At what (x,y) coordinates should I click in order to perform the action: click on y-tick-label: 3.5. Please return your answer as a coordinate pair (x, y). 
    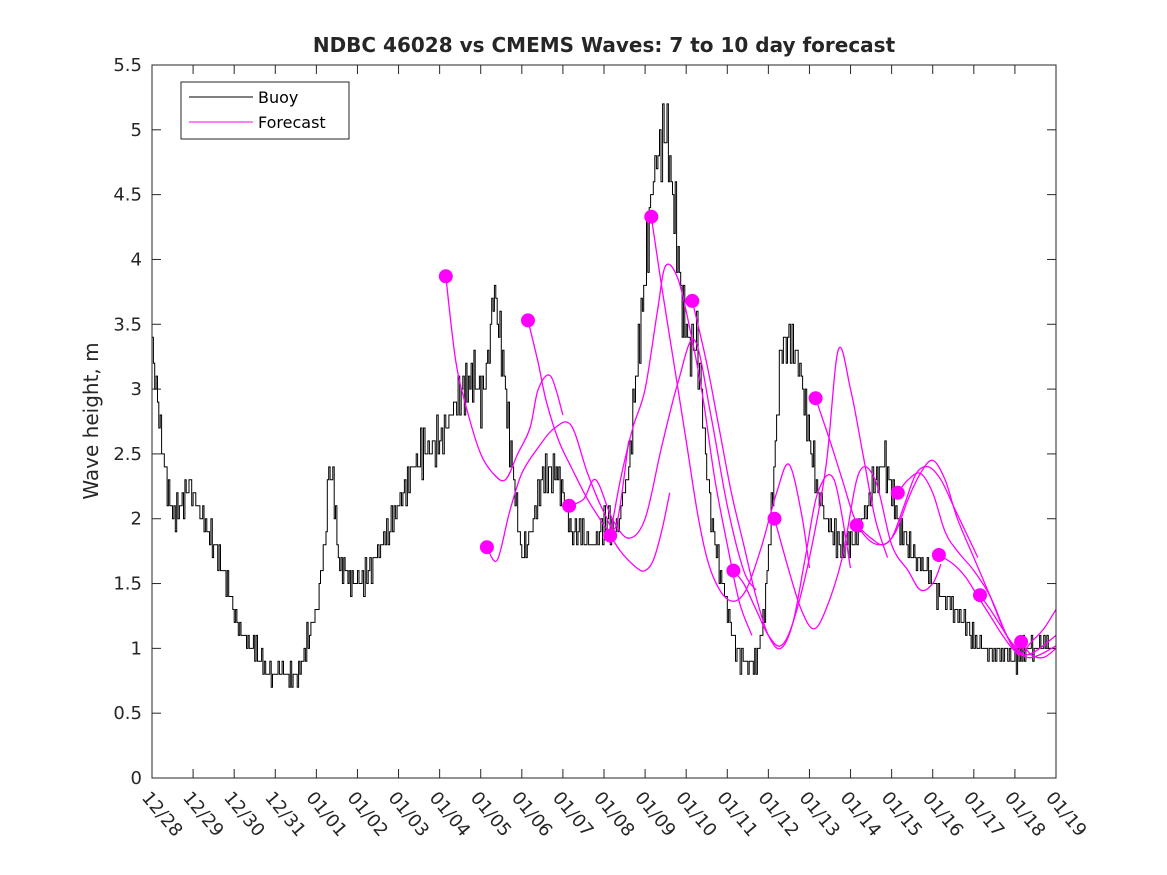
    Looking at the image, I should click on (127, 324).